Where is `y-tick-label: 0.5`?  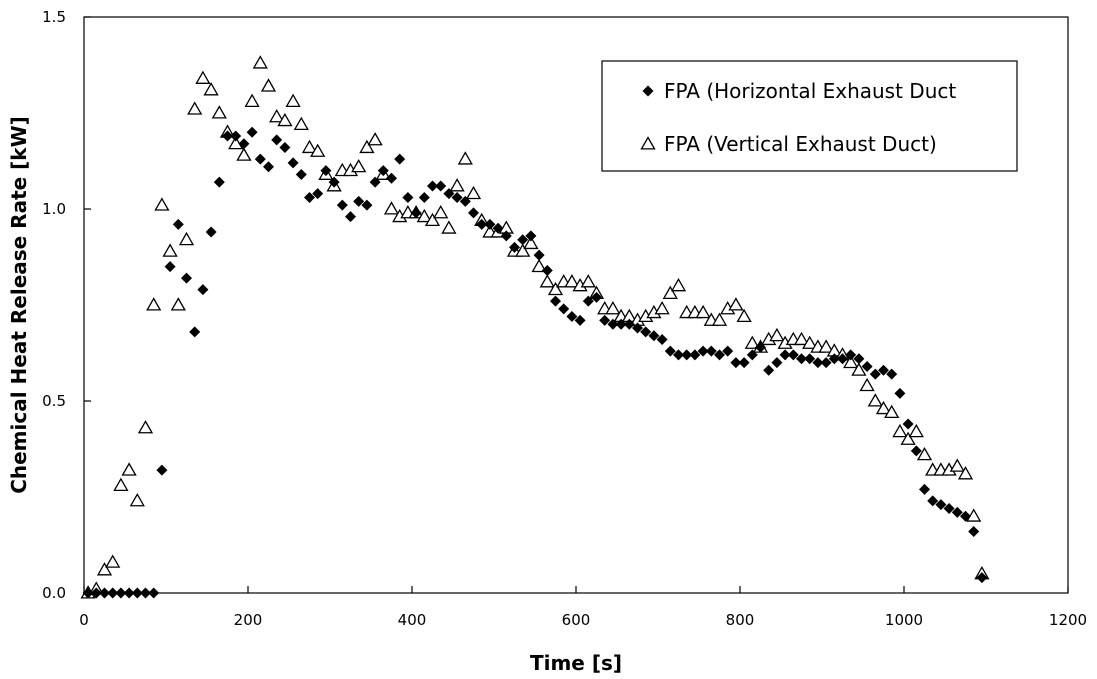 y-tick-label: 0.5 is located at coordinates (54, 401).